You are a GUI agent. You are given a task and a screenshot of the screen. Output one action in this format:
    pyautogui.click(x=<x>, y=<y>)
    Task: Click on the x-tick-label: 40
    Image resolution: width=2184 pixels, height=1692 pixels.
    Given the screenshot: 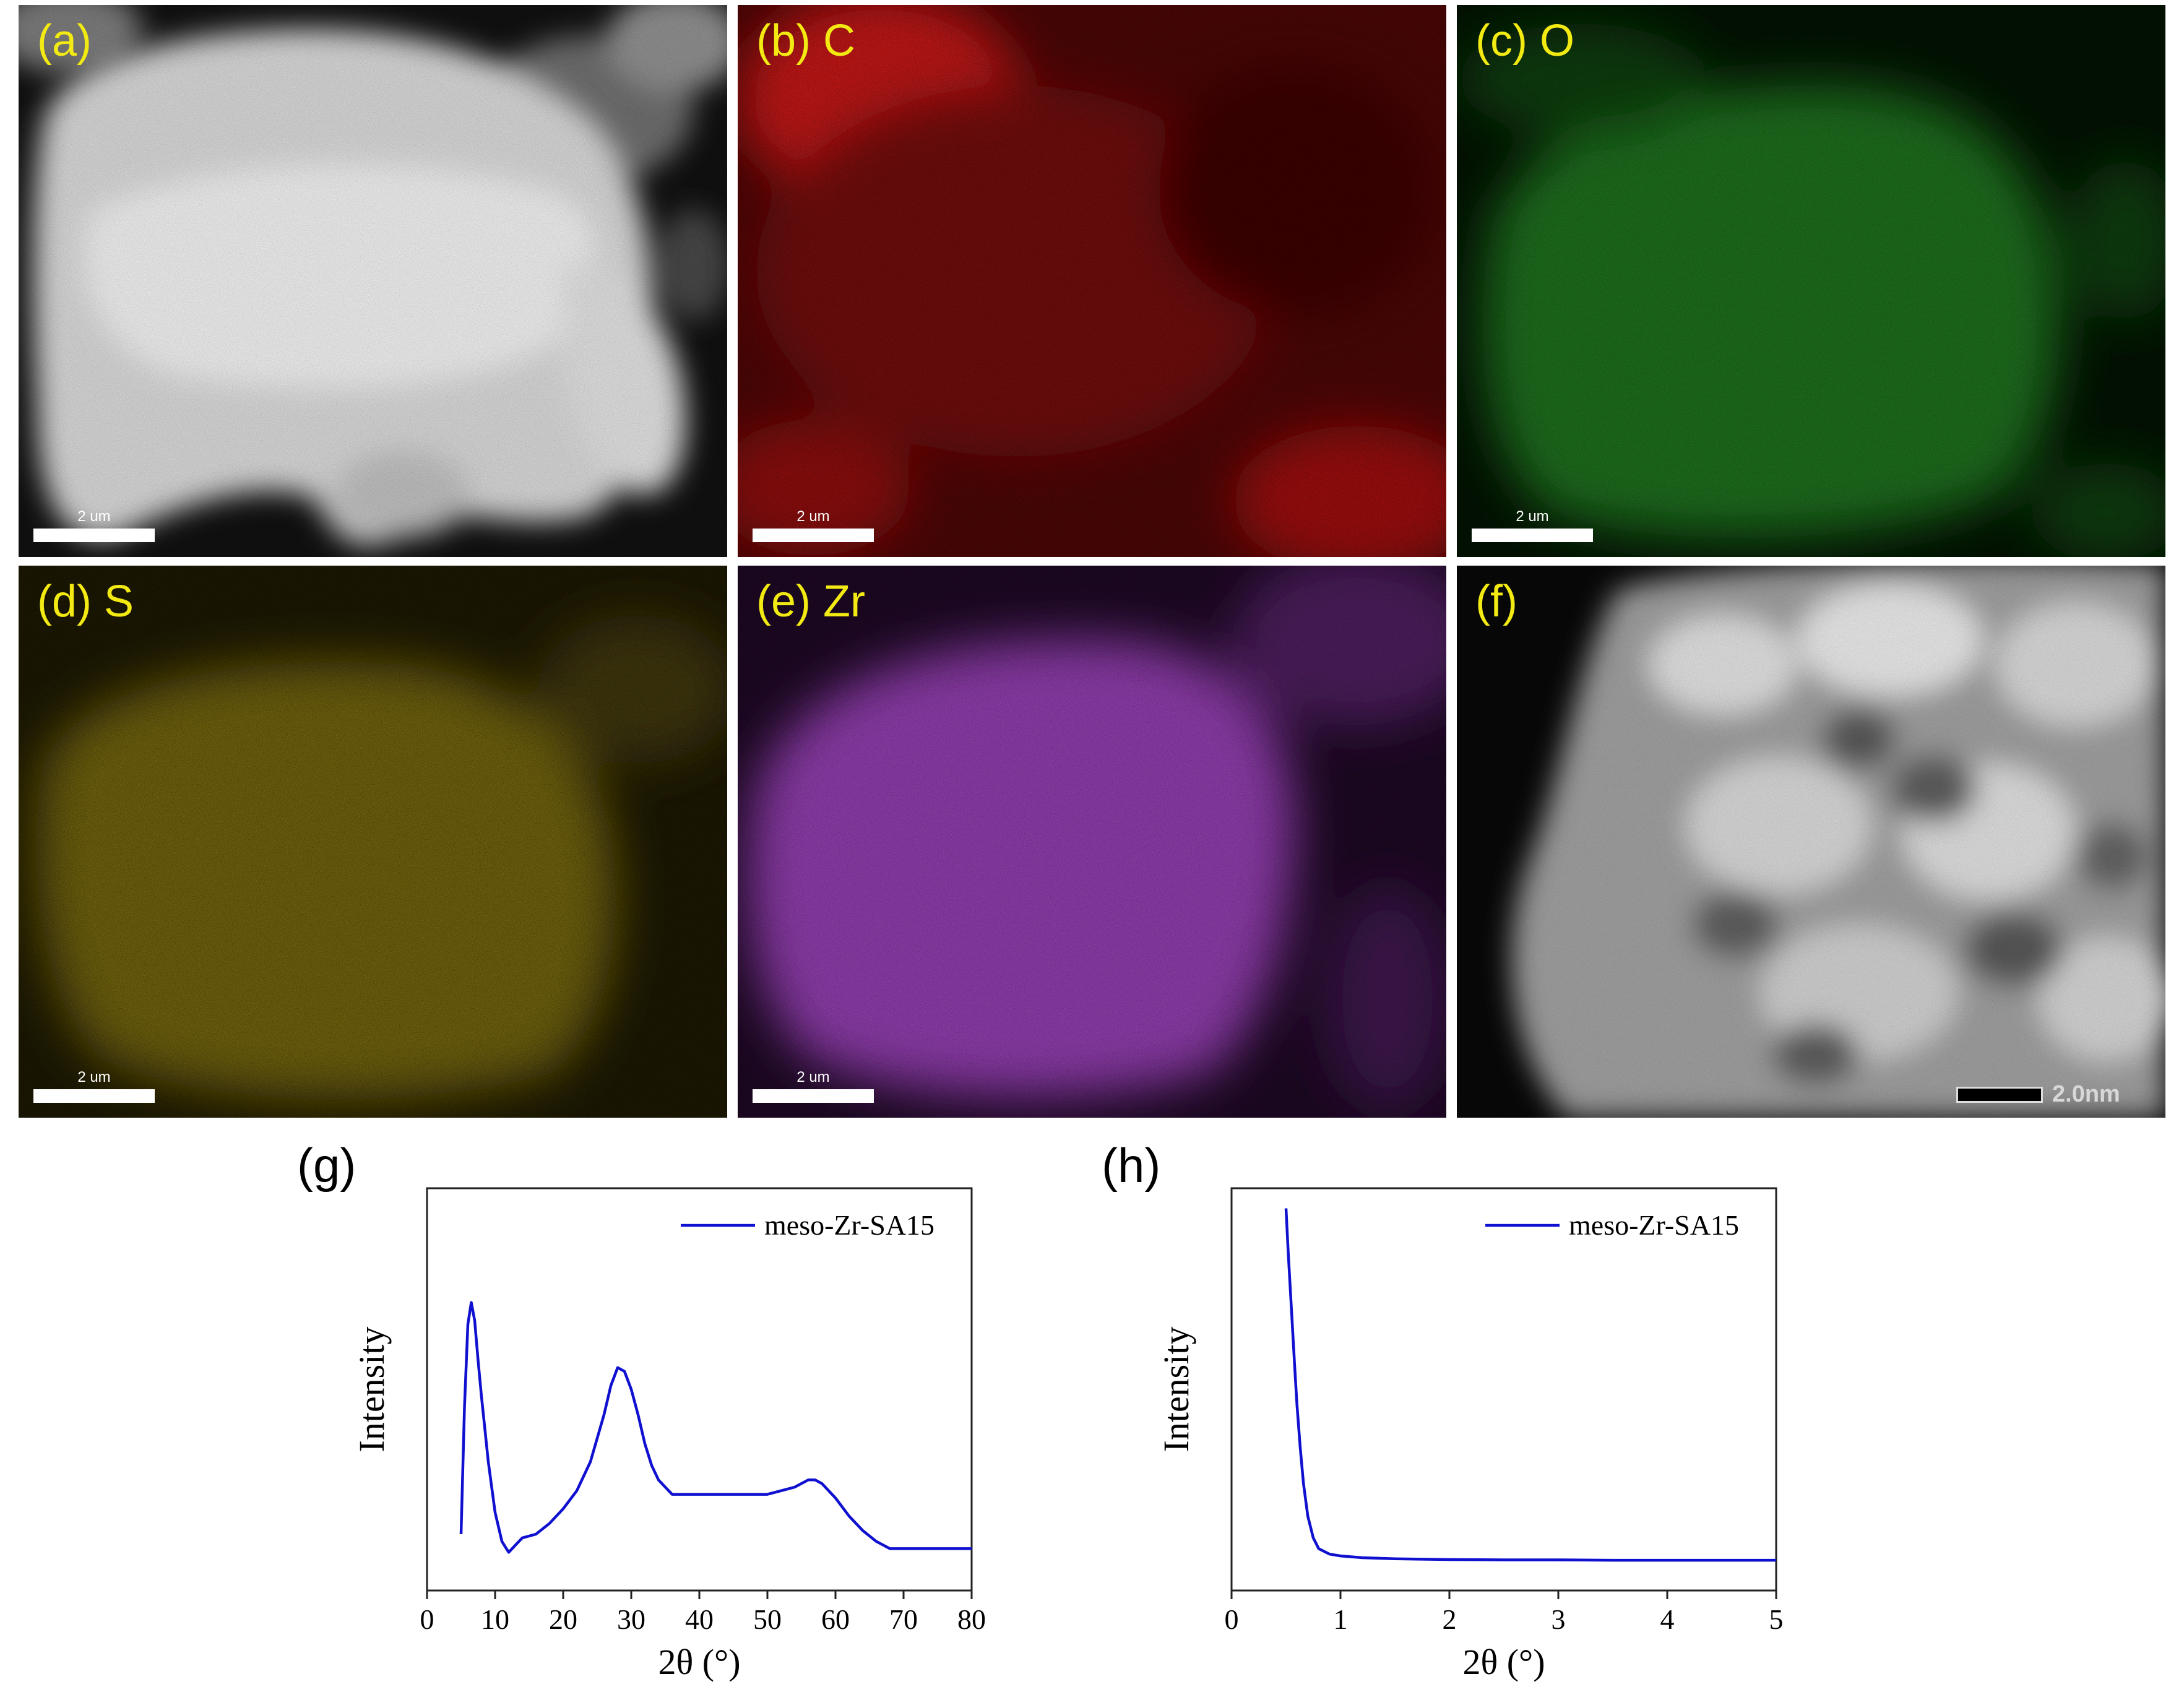 What is the action you would take?
    pyautogui.click(x=699, y=1619)
    